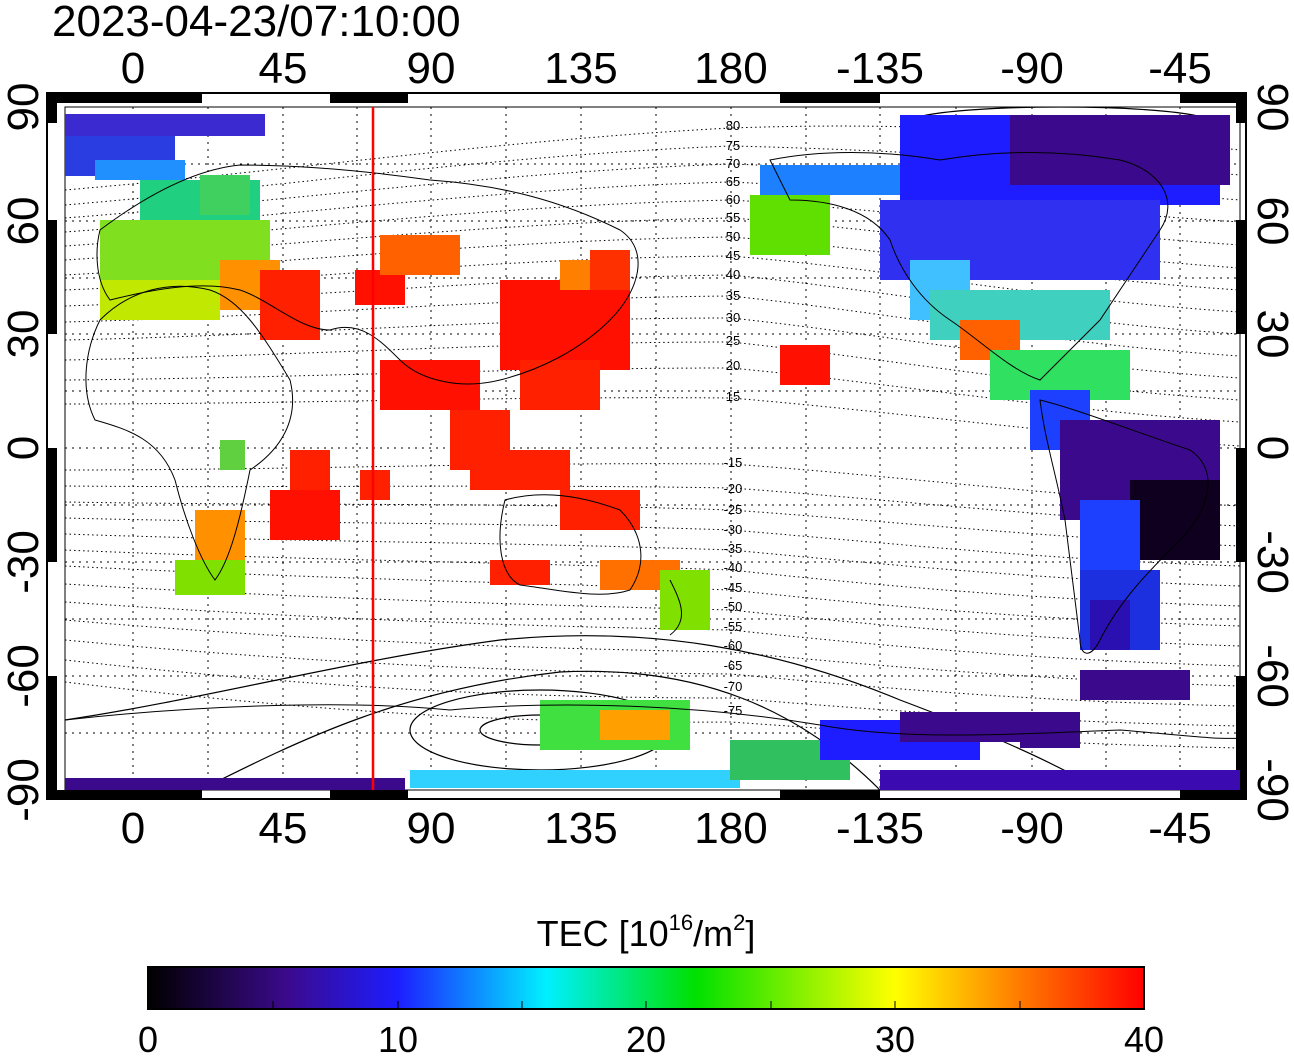  What do you see at coordinates (1180, 68) in the screenshot?
I see `top-lon-label: -45` at bounding box center [1180, 68].